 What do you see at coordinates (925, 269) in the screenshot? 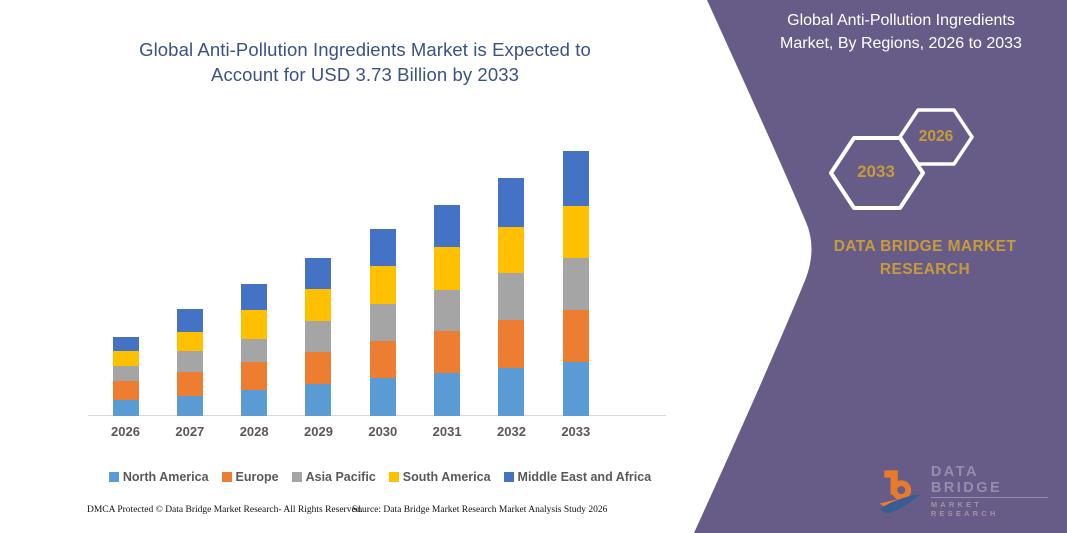
I see `brand-line2: RESEARCH` at bounding box center [925, 269].